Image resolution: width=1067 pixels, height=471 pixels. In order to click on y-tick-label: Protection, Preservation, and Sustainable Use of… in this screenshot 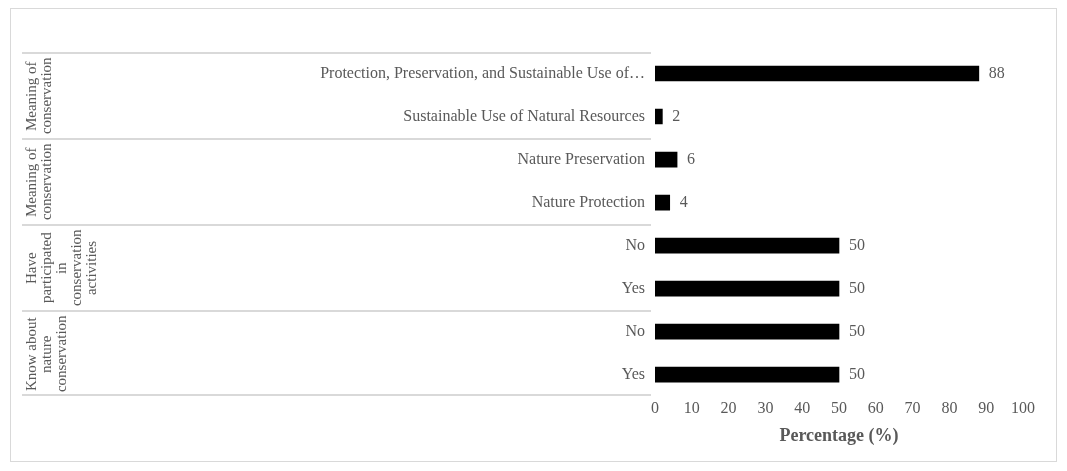, I will do `click(482, 72)`.